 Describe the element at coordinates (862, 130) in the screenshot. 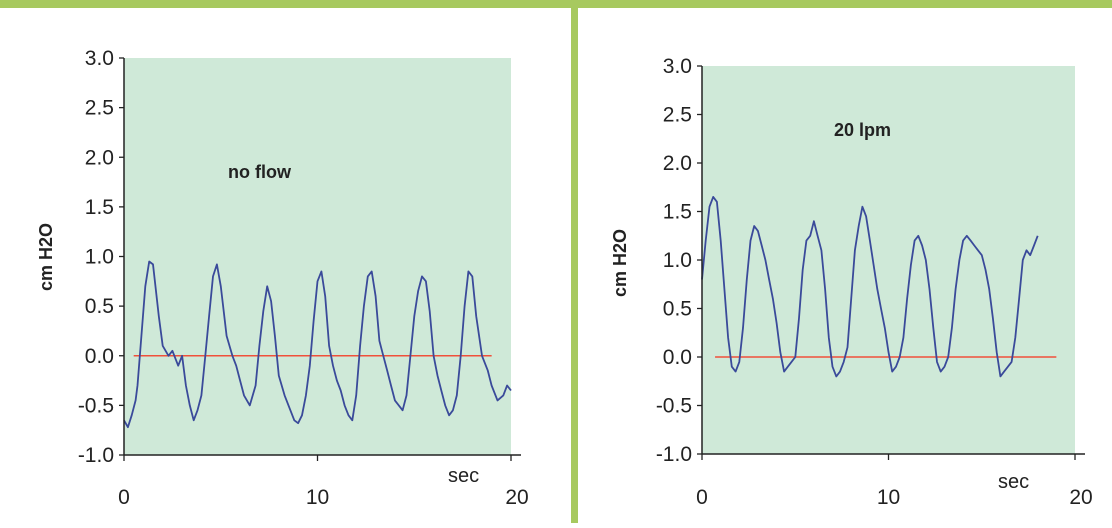

I see `chart-annotation: 20 lpm` at that location.